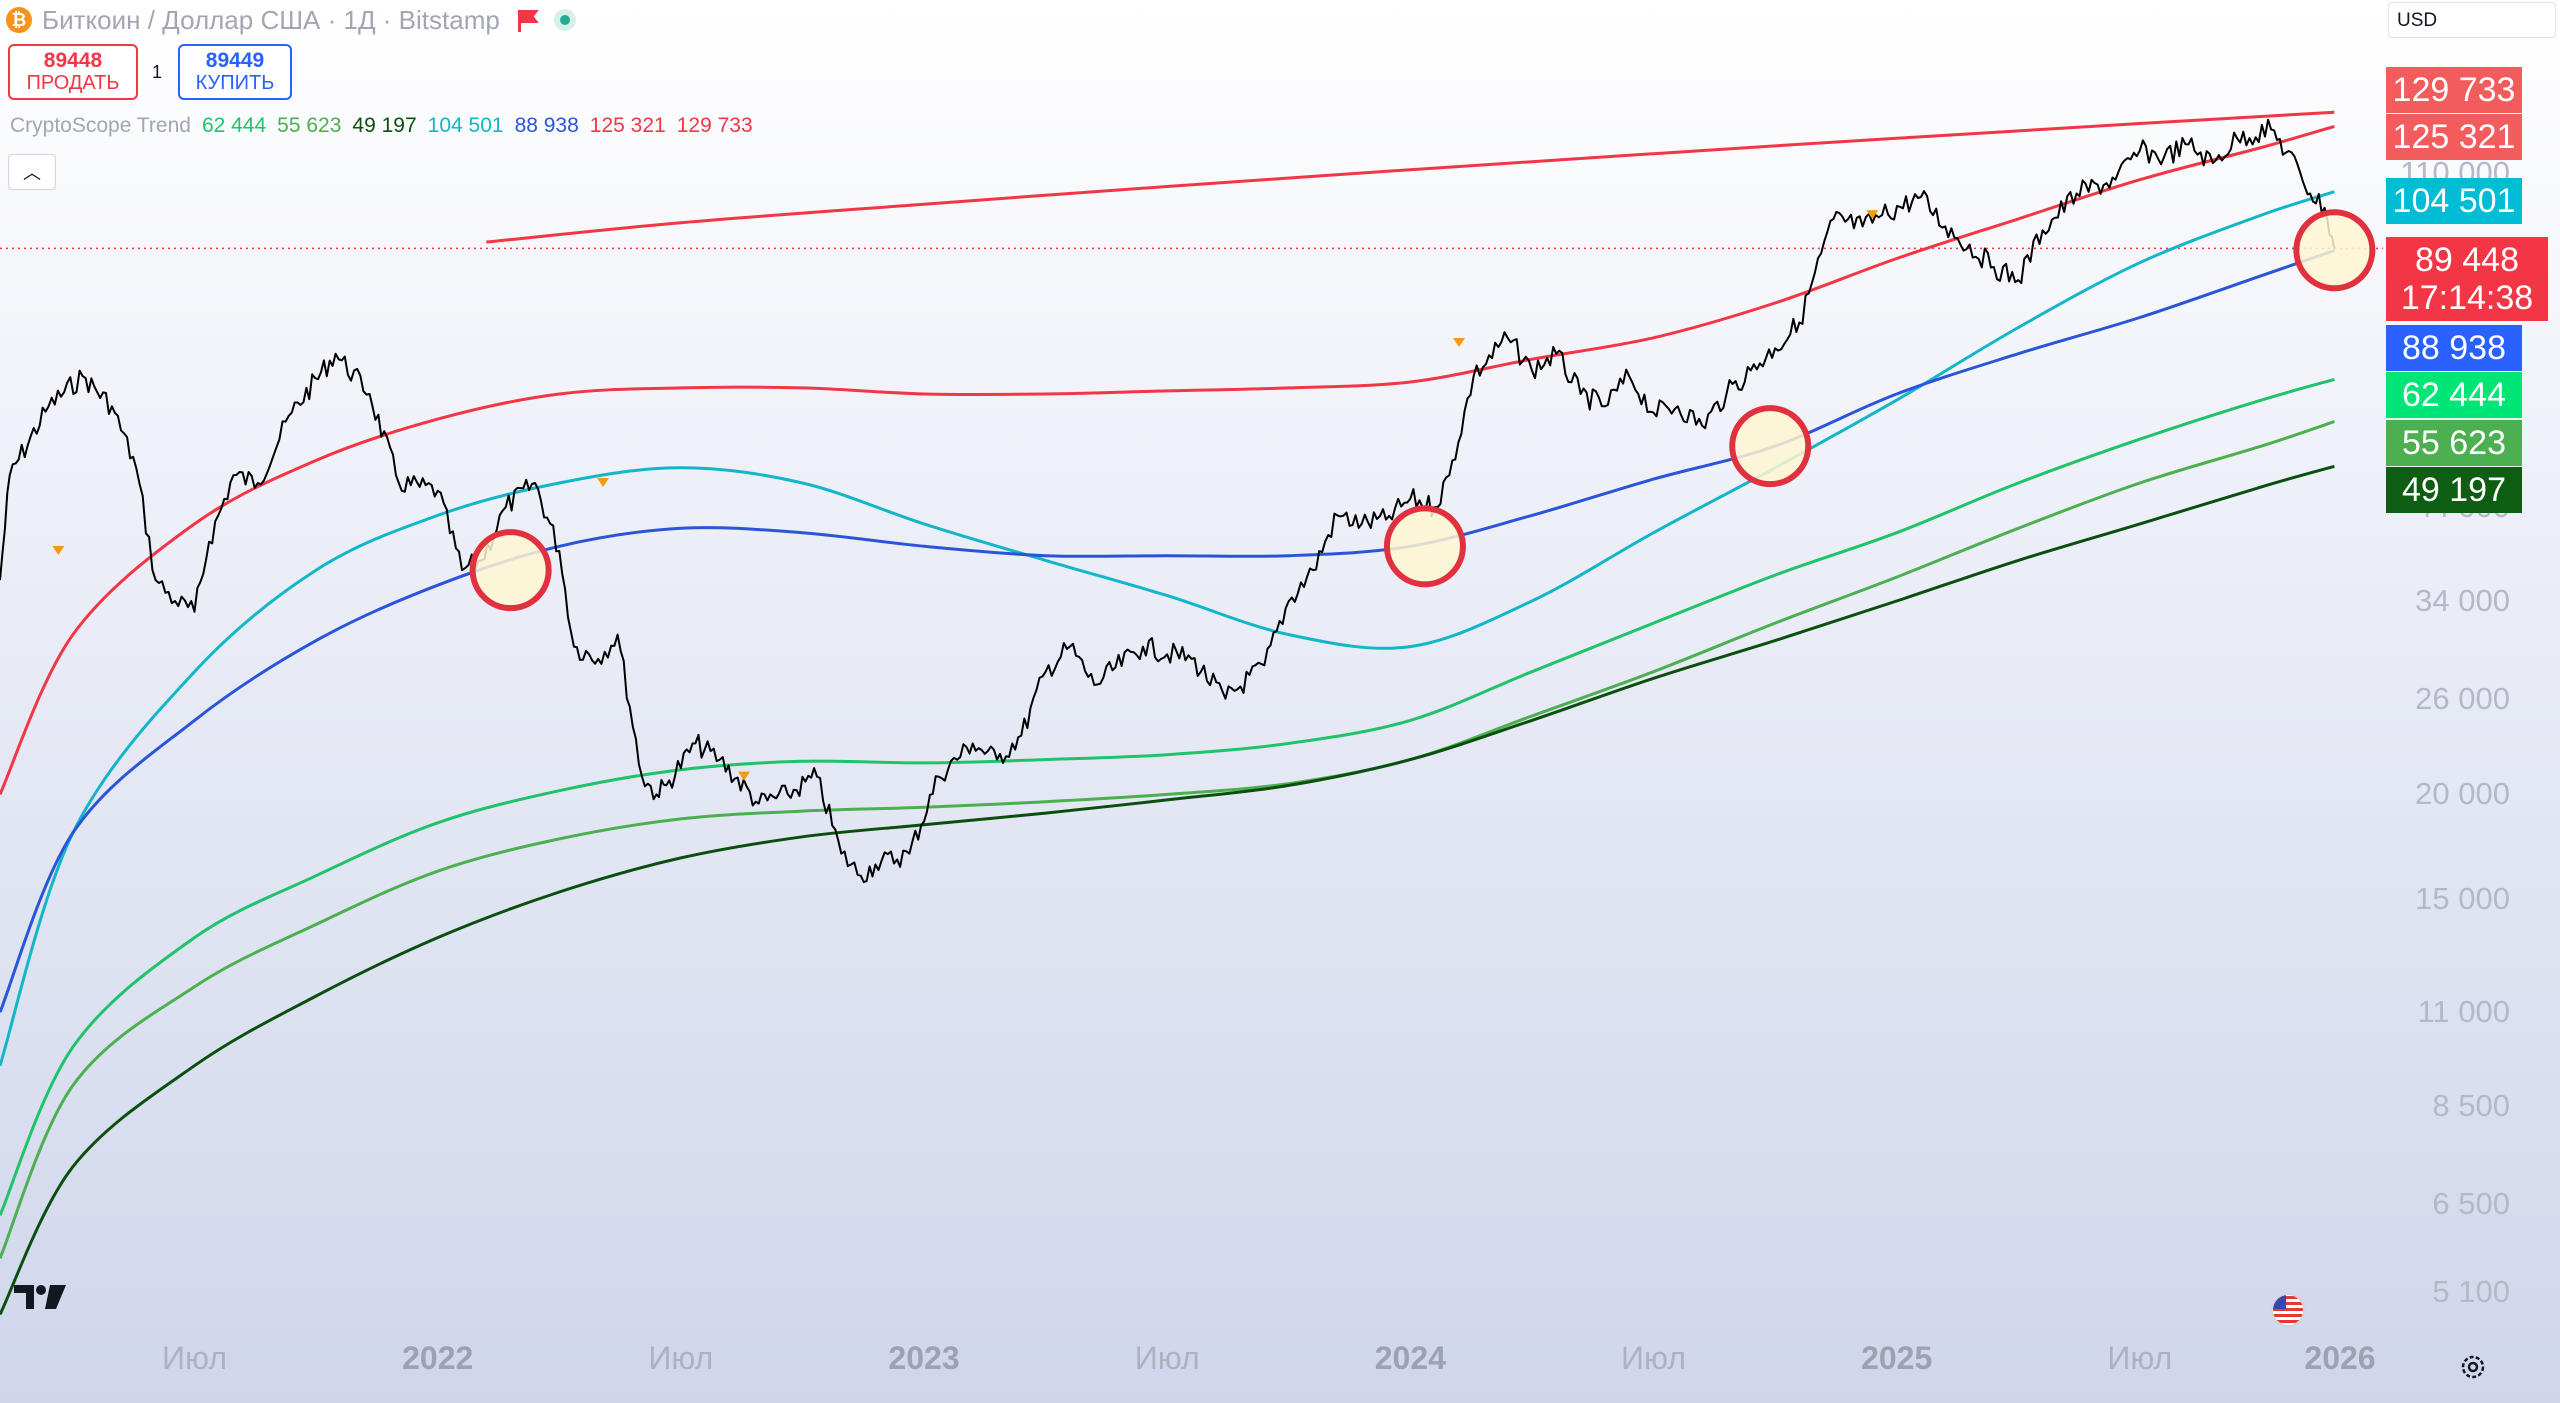 The width and height of the screenshot is (2560, 1403). I want to click on price-badge-value: 125 321, so click(2454, 137).